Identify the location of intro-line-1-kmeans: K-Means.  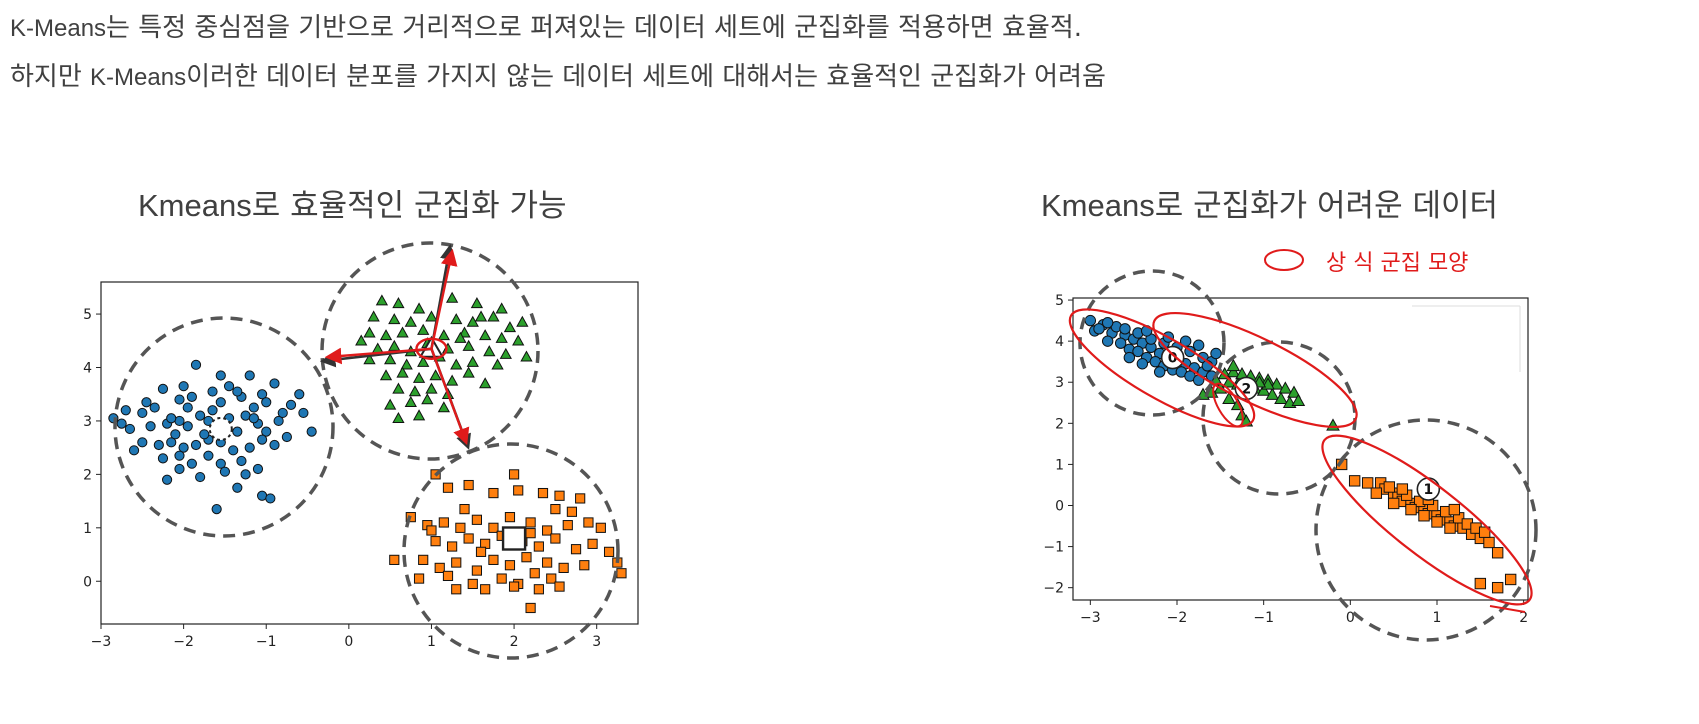
(58, 28).